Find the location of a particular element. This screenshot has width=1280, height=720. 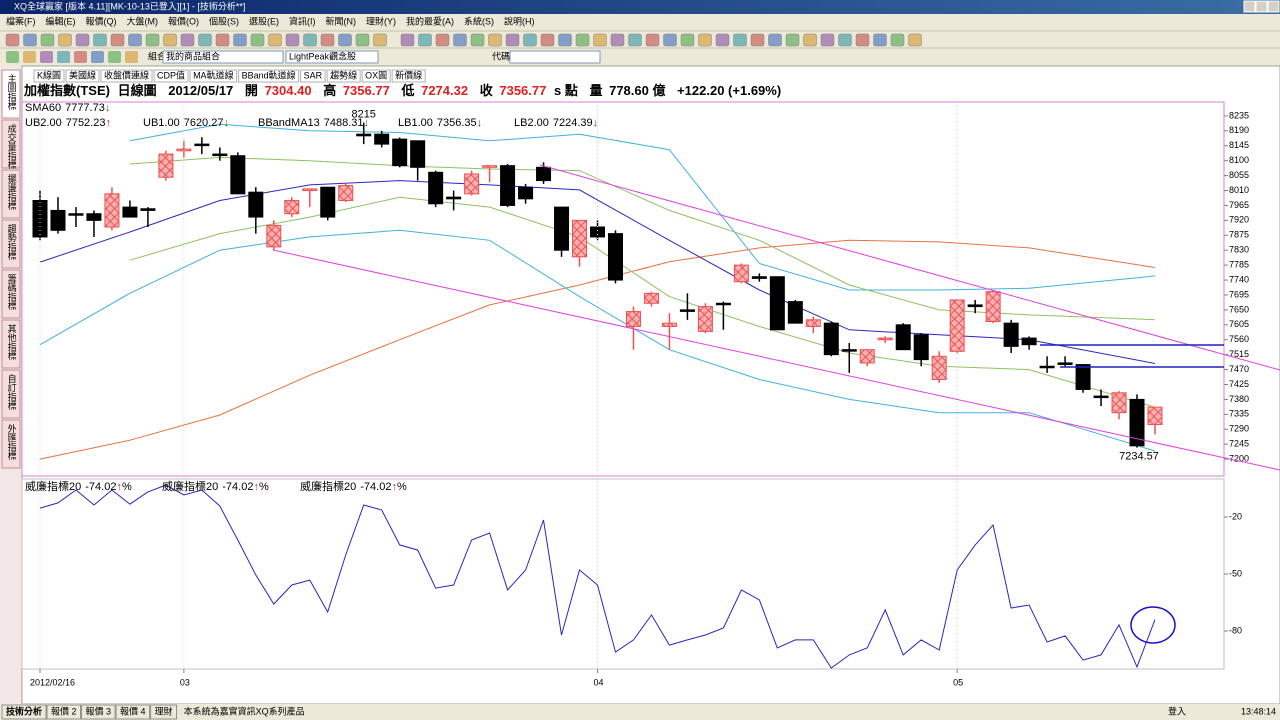

menu-item: 報價(Q) is located at coordinates (101, 21).